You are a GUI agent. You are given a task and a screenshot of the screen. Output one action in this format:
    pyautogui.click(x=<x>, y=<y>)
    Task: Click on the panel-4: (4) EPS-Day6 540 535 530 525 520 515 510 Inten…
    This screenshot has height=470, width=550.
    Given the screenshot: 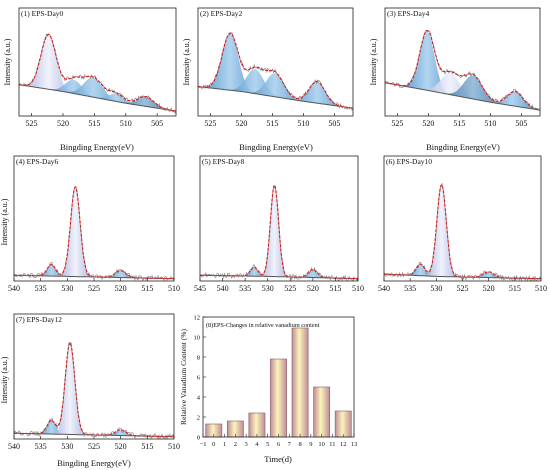 What is the action you would take?
    pyautogui.click(x=90, y=224)
    